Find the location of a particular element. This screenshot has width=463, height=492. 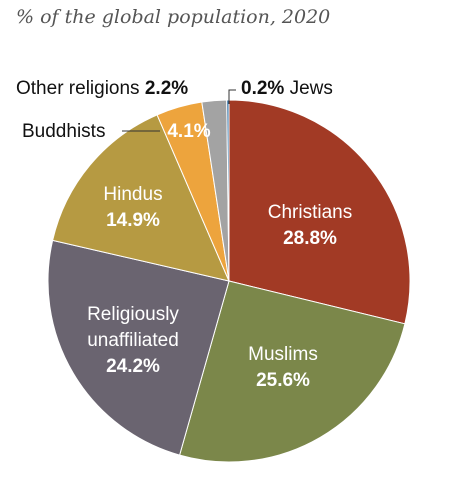

label-religiously-unaffiliated-value: 24.2% is located at coordinates (133, 366).